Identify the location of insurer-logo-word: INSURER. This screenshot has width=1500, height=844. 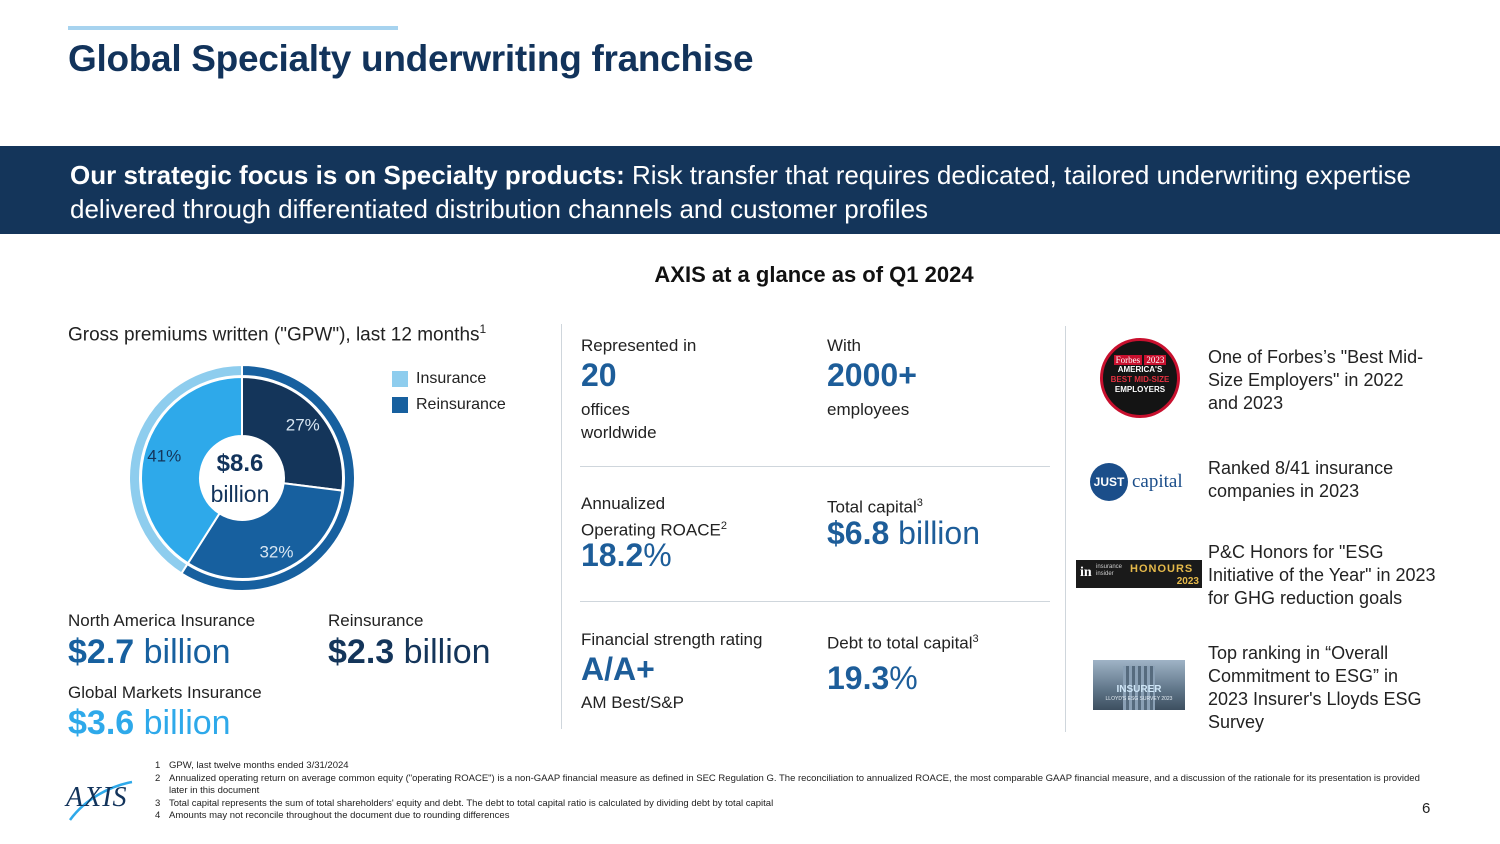
(1139, 689).